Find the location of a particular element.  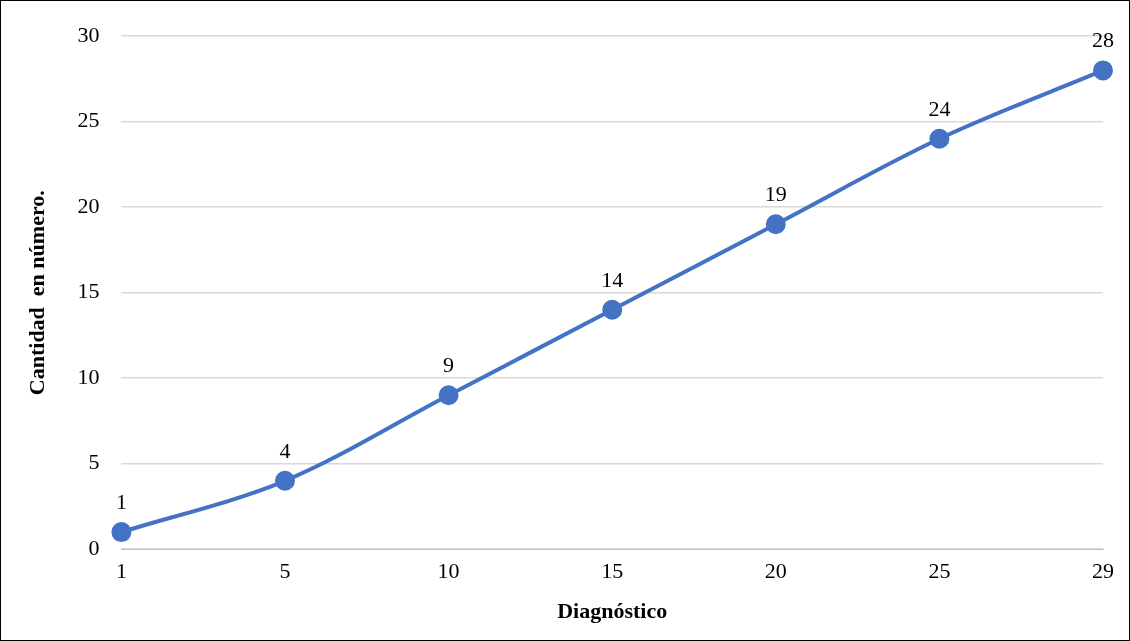

x-tick-label: 1 is located at coordinates (121, 571).